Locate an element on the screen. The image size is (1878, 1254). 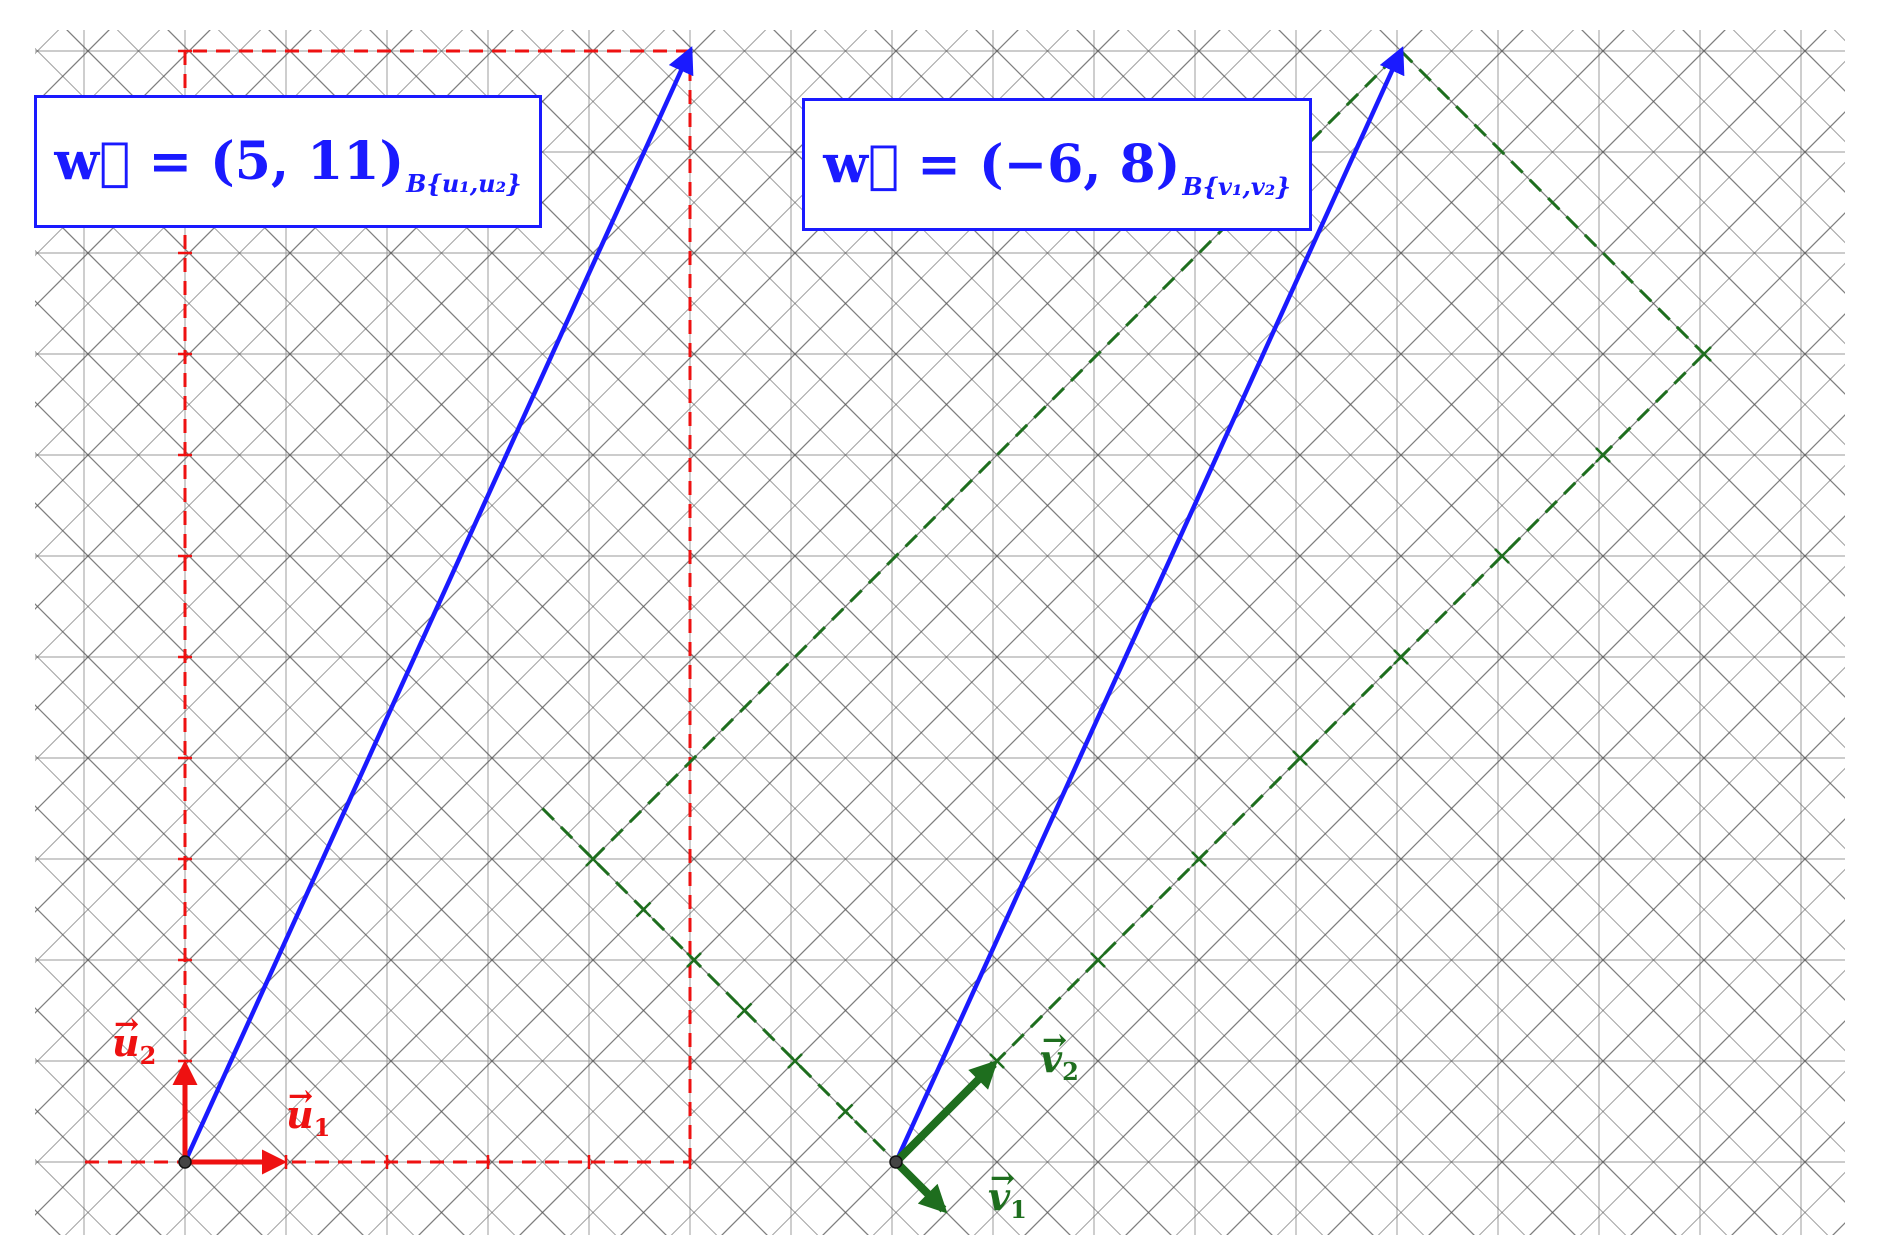
v1-axis-dashed is located at coordinates (719, 985).